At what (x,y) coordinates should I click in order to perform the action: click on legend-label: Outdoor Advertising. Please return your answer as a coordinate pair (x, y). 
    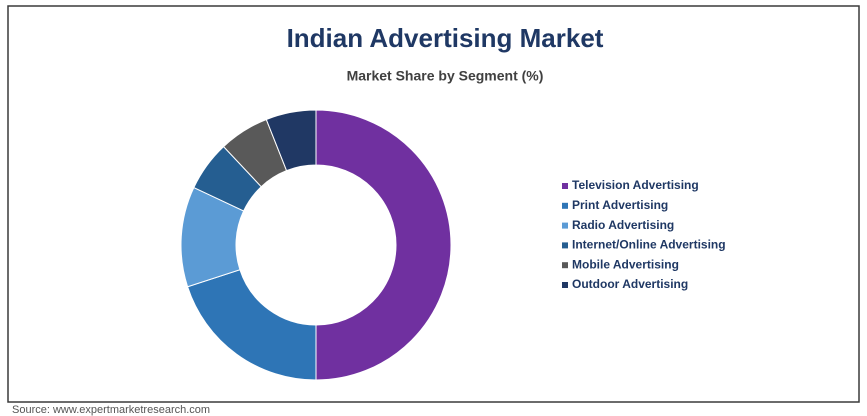
    Looking at the image, I should click on (630, 284).